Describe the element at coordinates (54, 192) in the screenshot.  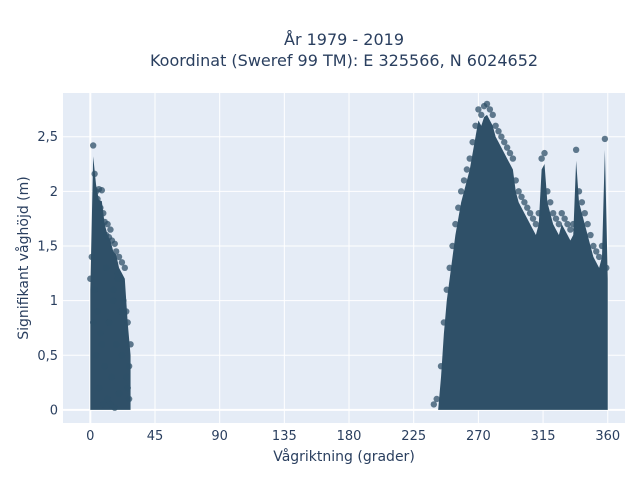
I see `y-tick-label: 2` at that location.